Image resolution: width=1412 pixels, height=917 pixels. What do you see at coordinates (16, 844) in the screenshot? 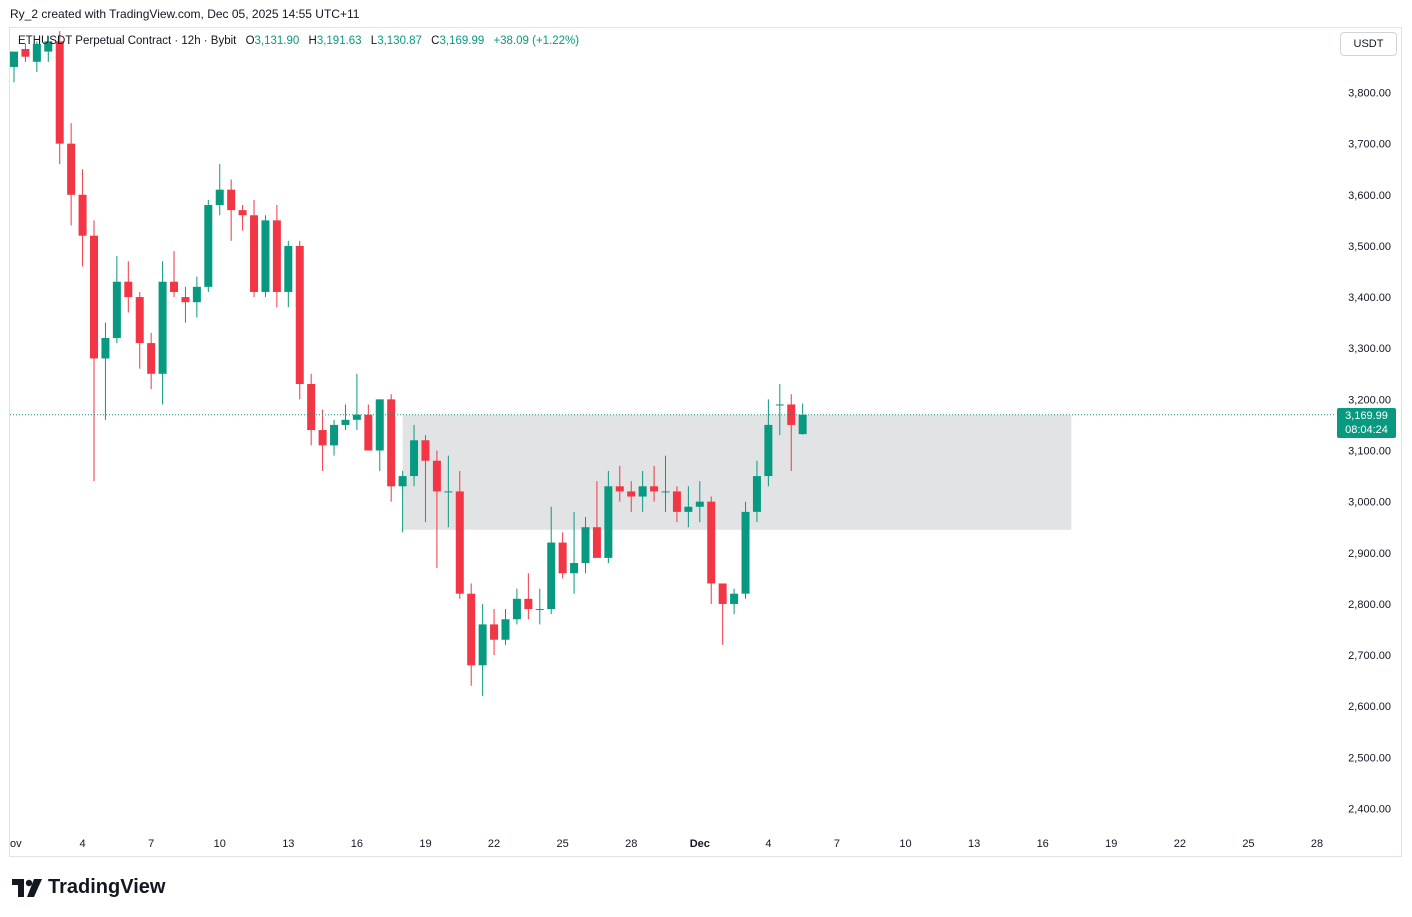
I see `x-tick-label: ov` at bounding box center [16, 844].